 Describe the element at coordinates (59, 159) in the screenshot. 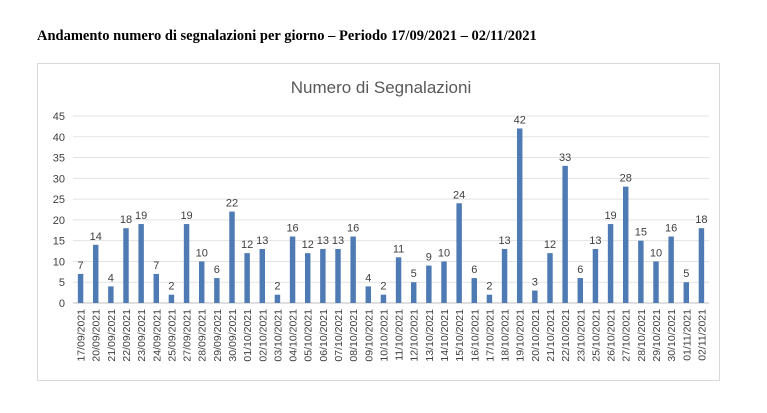

I see `y-tick-label: 35` at that location.